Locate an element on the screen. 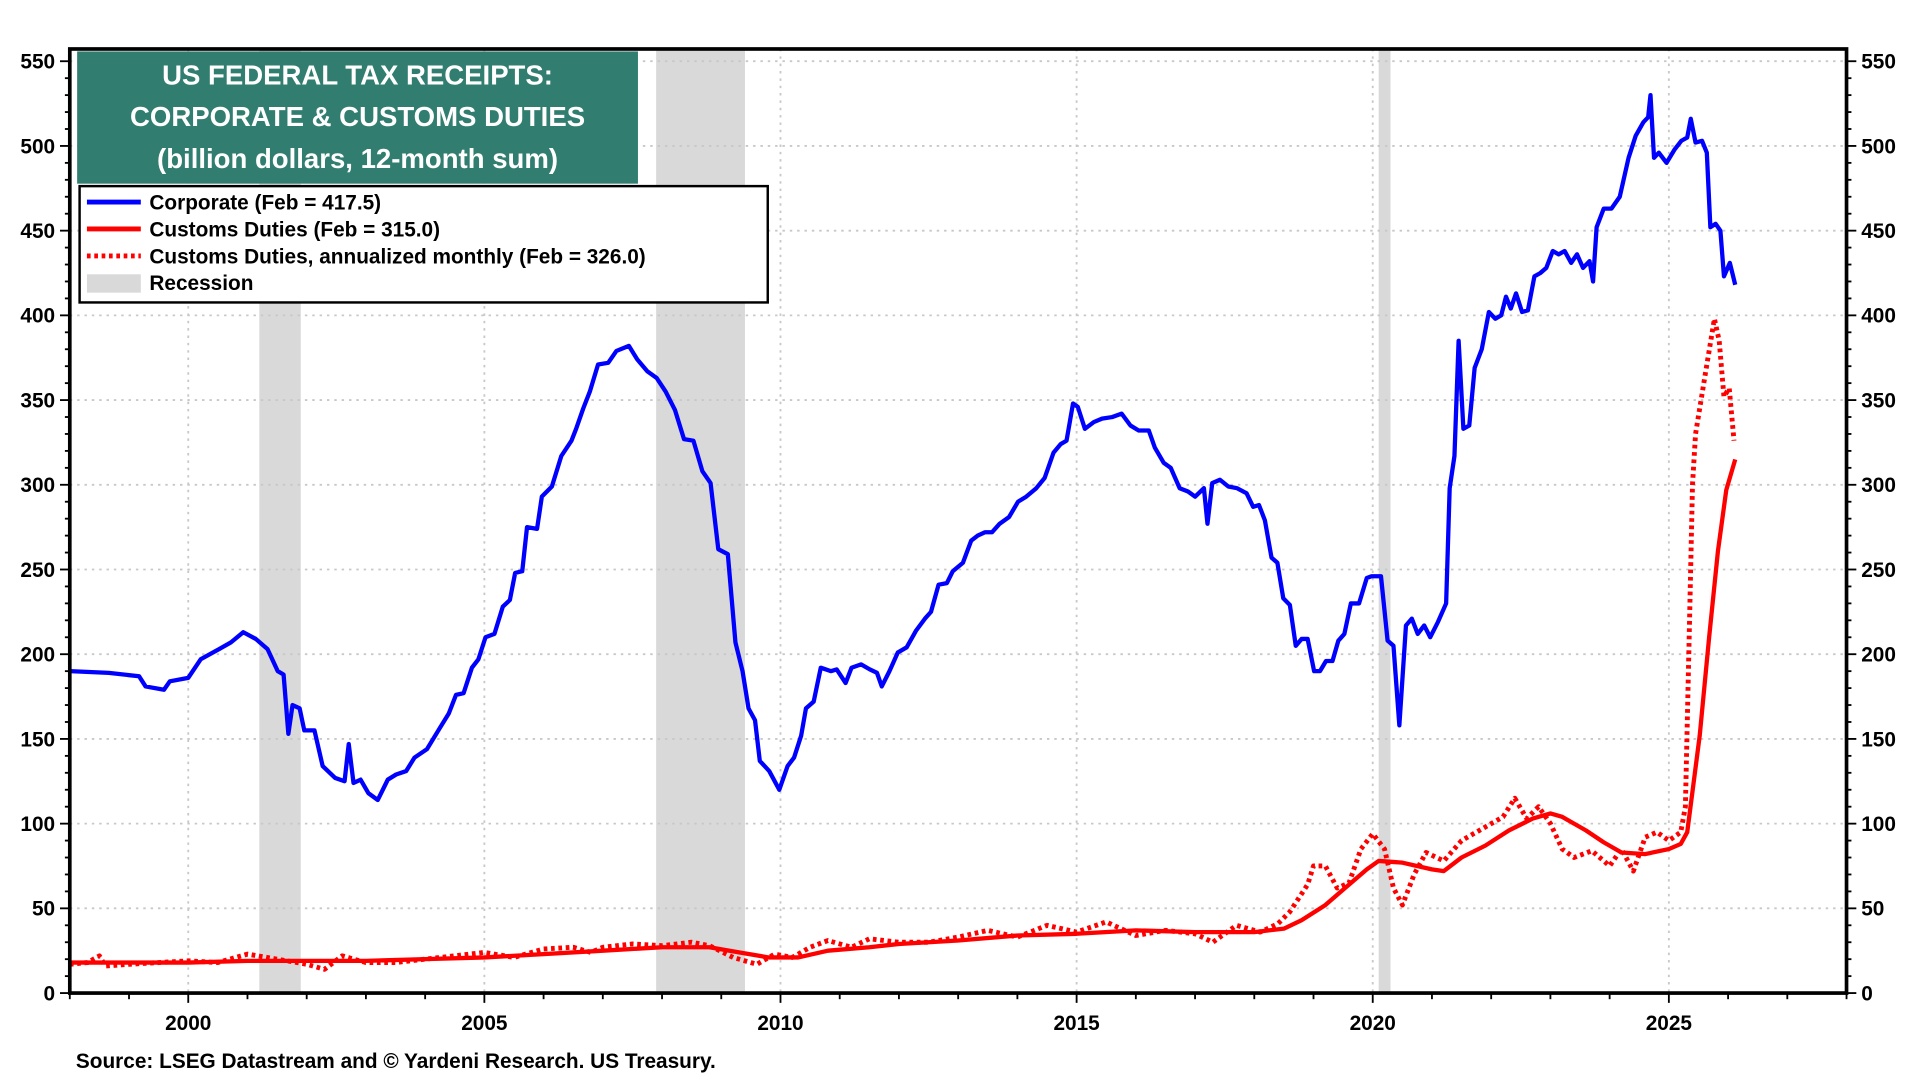 This screenshot has height=1080, width=1920. y-tick-label-left: 200 is located at coordinates (37, 655).